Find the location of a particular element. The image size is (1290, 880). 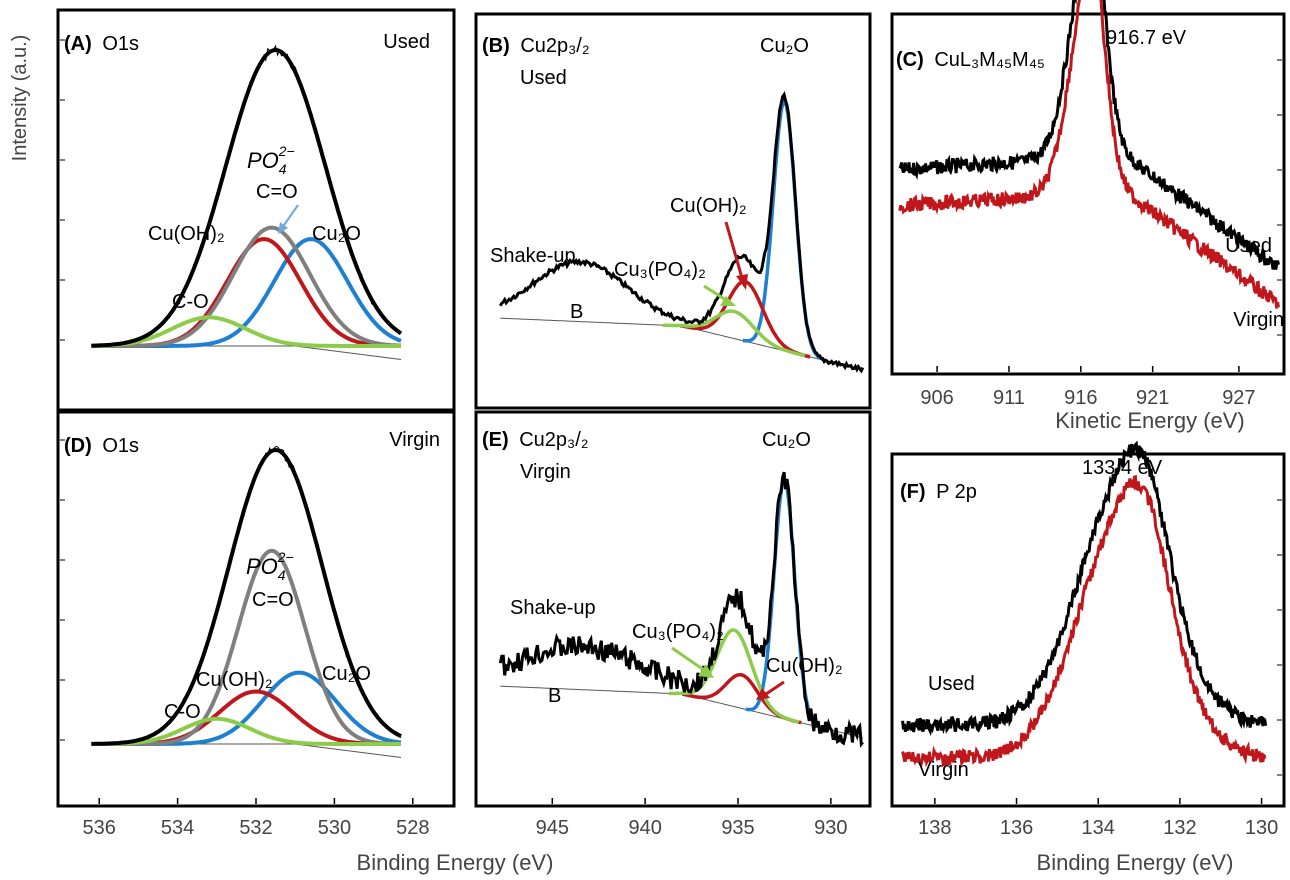

panel-b-cu2o-label: Cu₂O is located at coordinates (784, 46).